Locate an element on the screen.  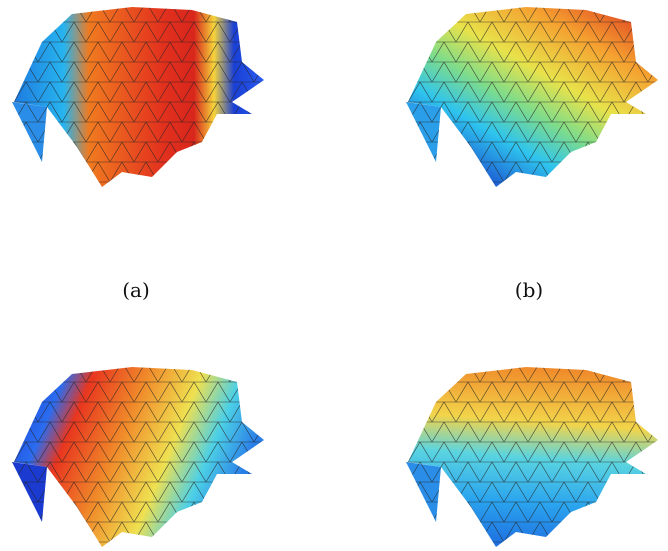
mesh-a is located at coordinates (138, 97).